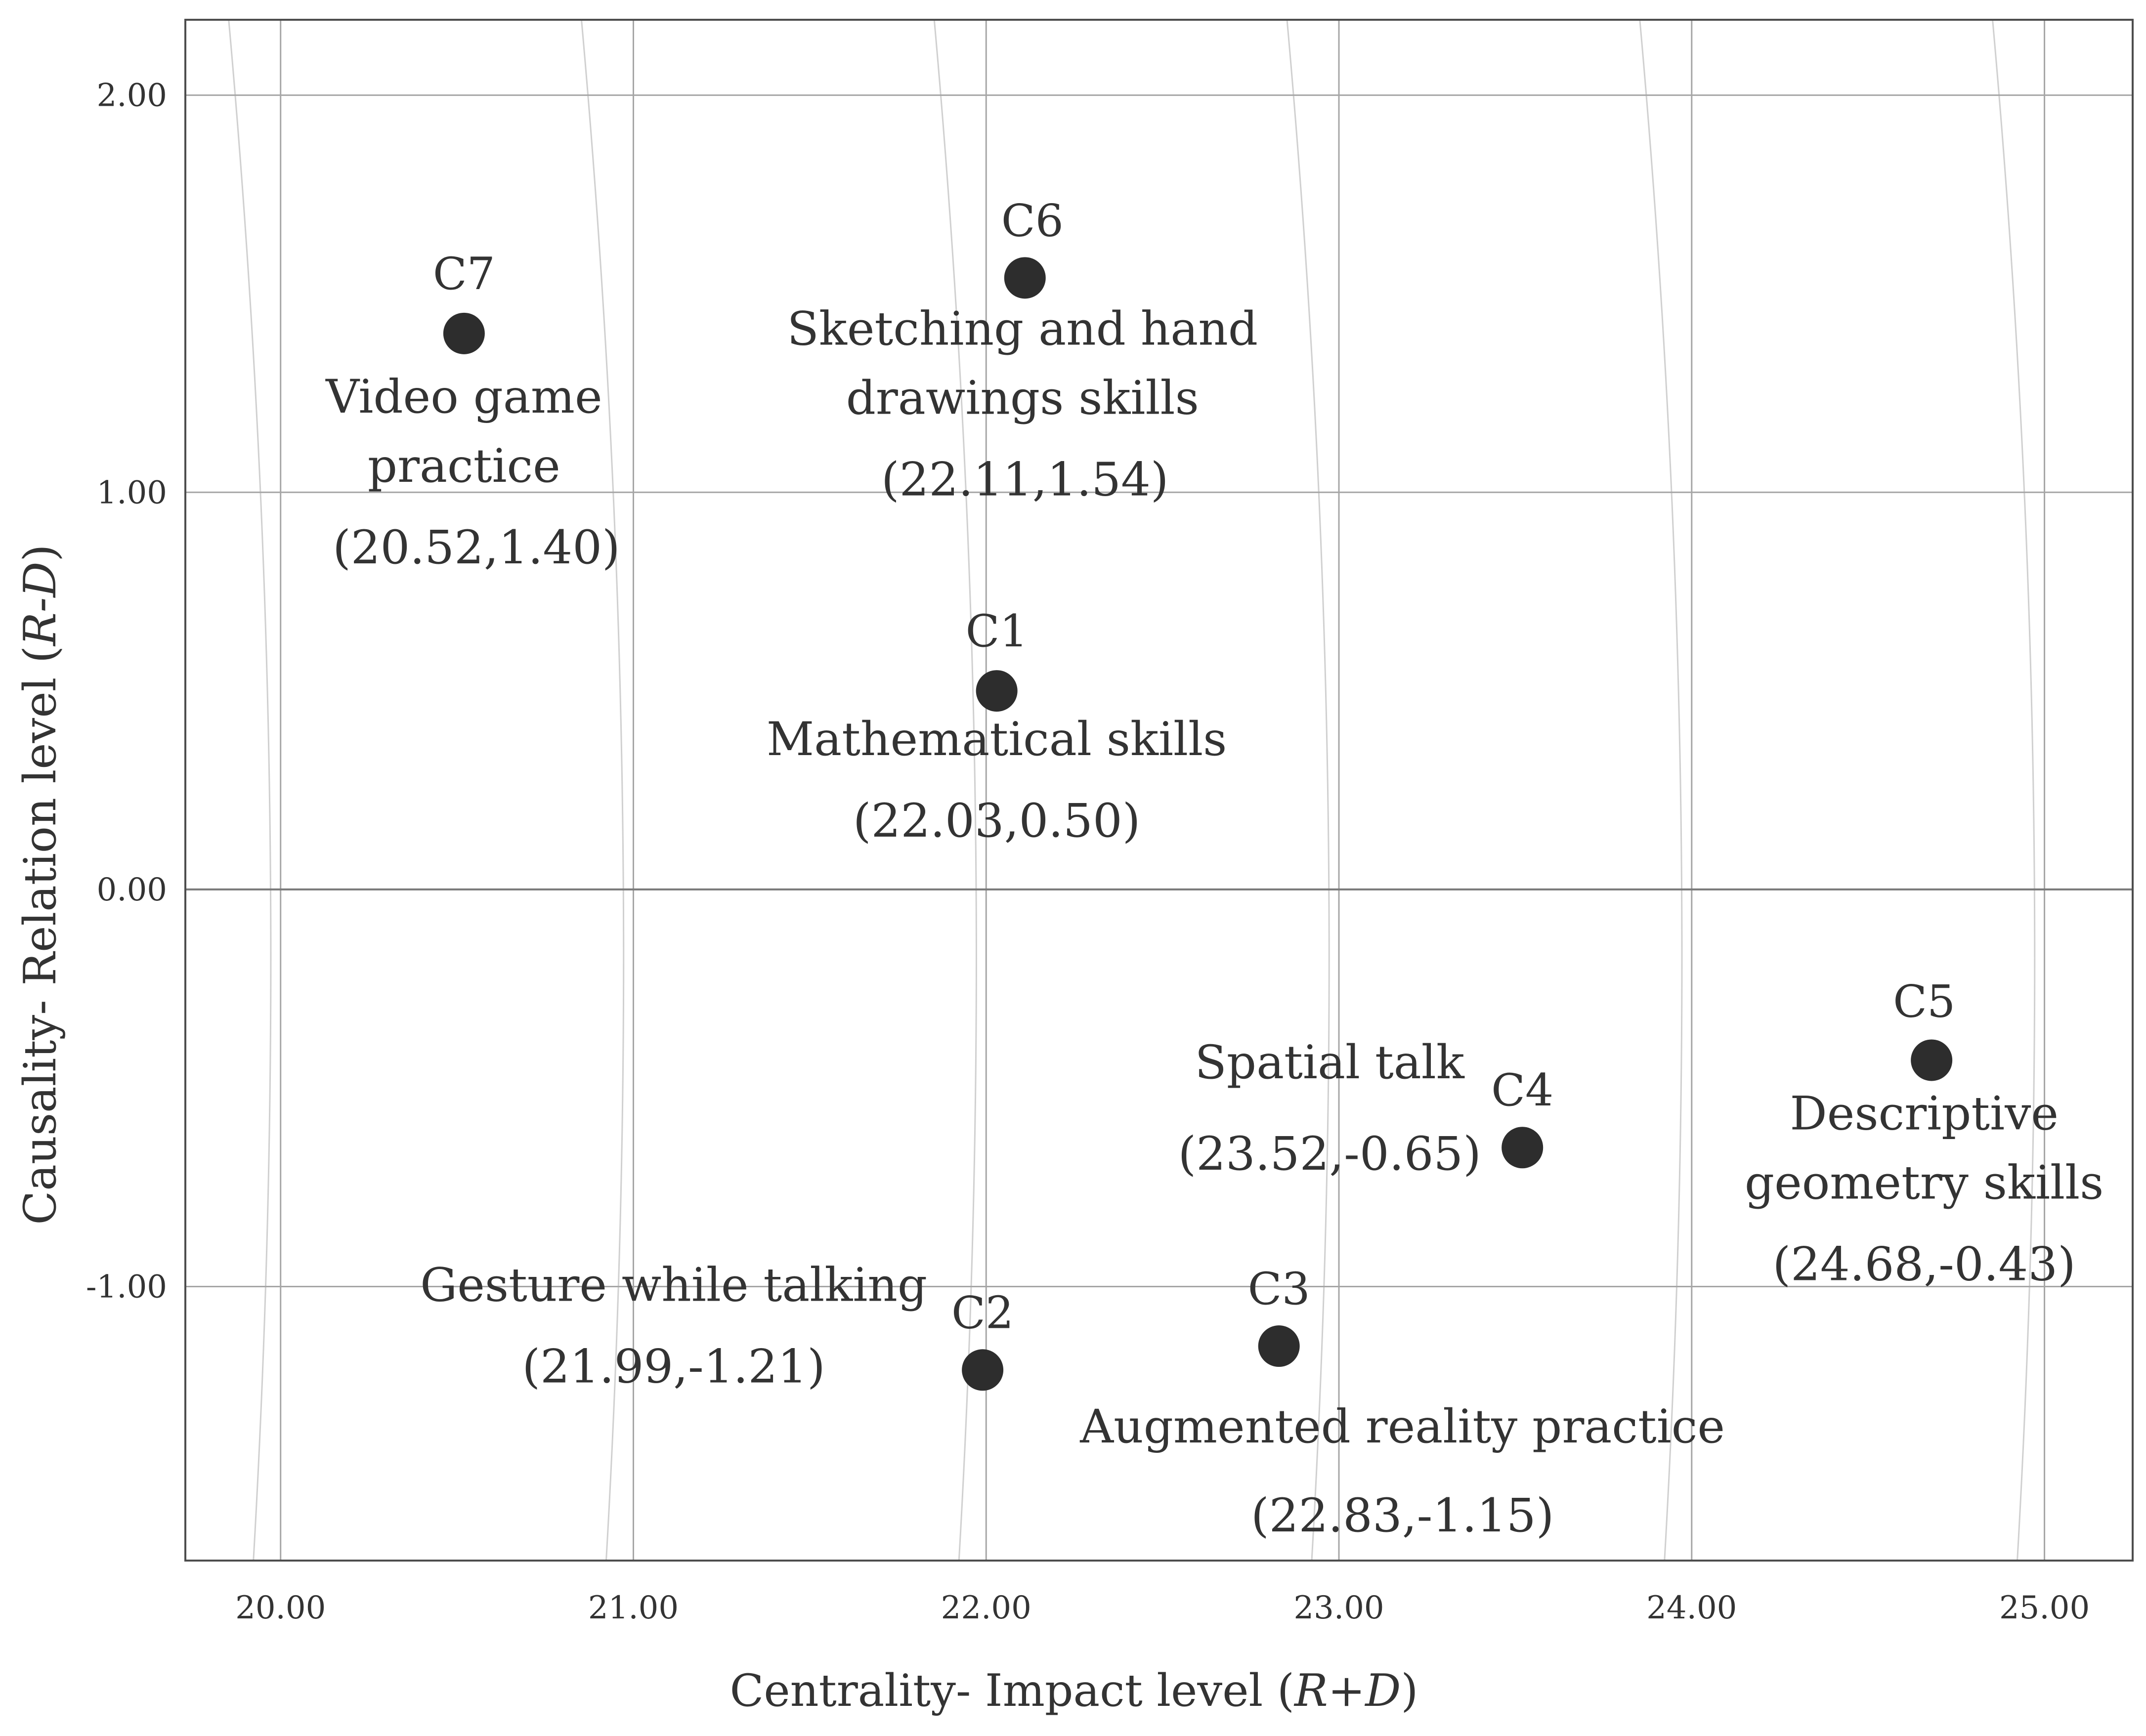  What do you see at coordinates (1522, 1090) in the screenshot?
I see `point-id-label: C4` at bounding box center [1522, 1090].